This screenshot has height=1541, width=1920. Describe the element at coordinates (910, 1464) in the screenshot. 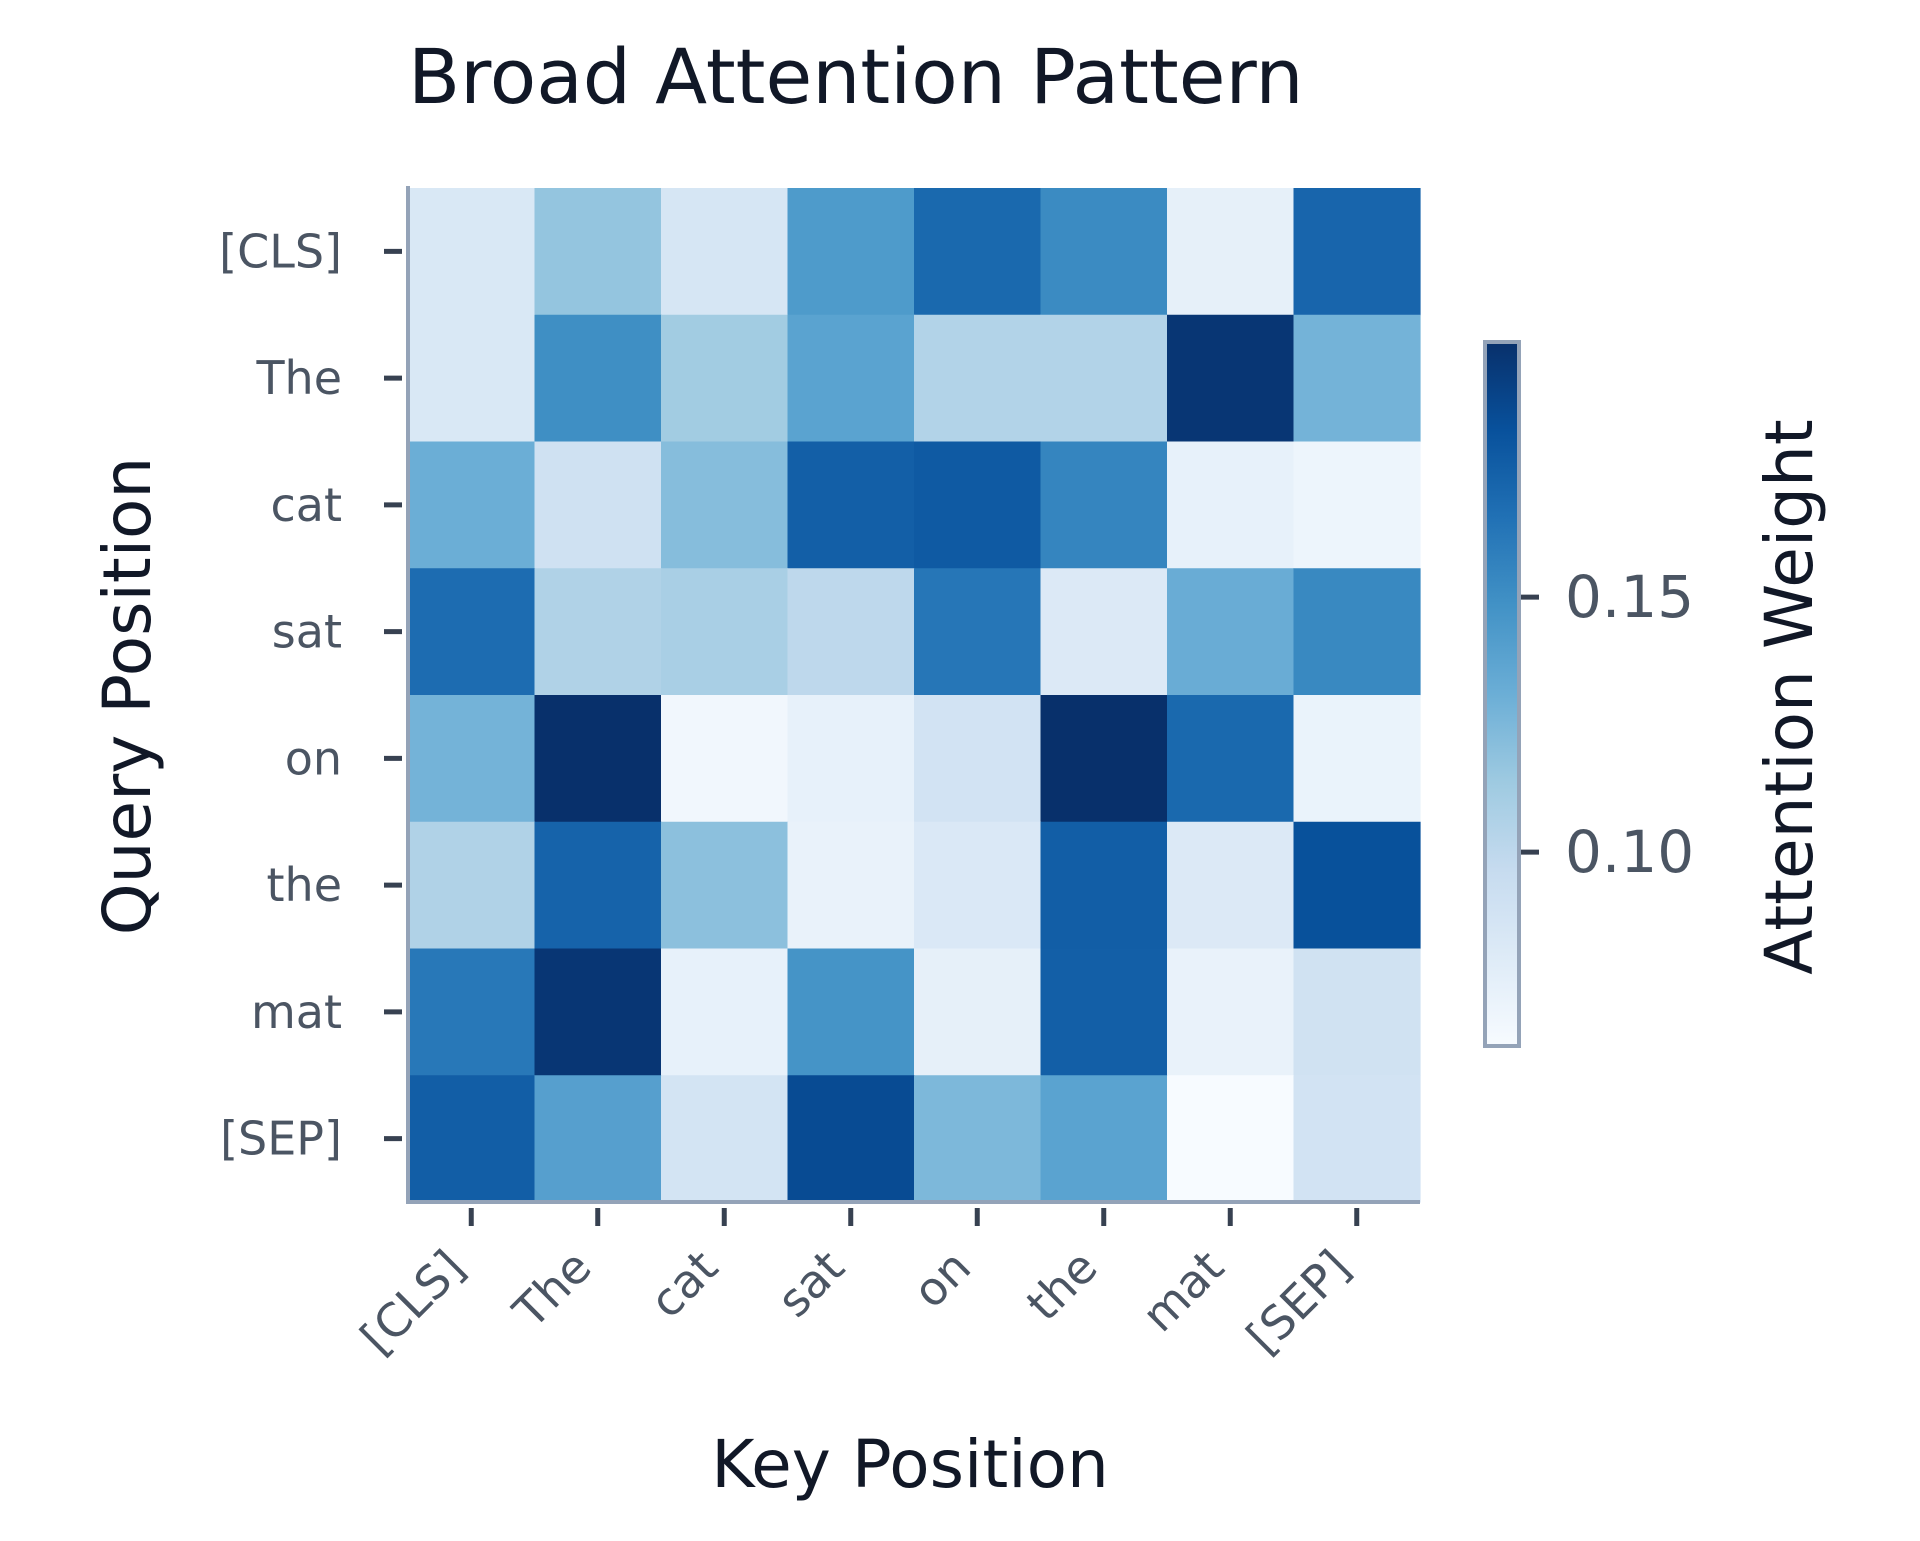

I see `x-axis-label: Key Position` at that location.